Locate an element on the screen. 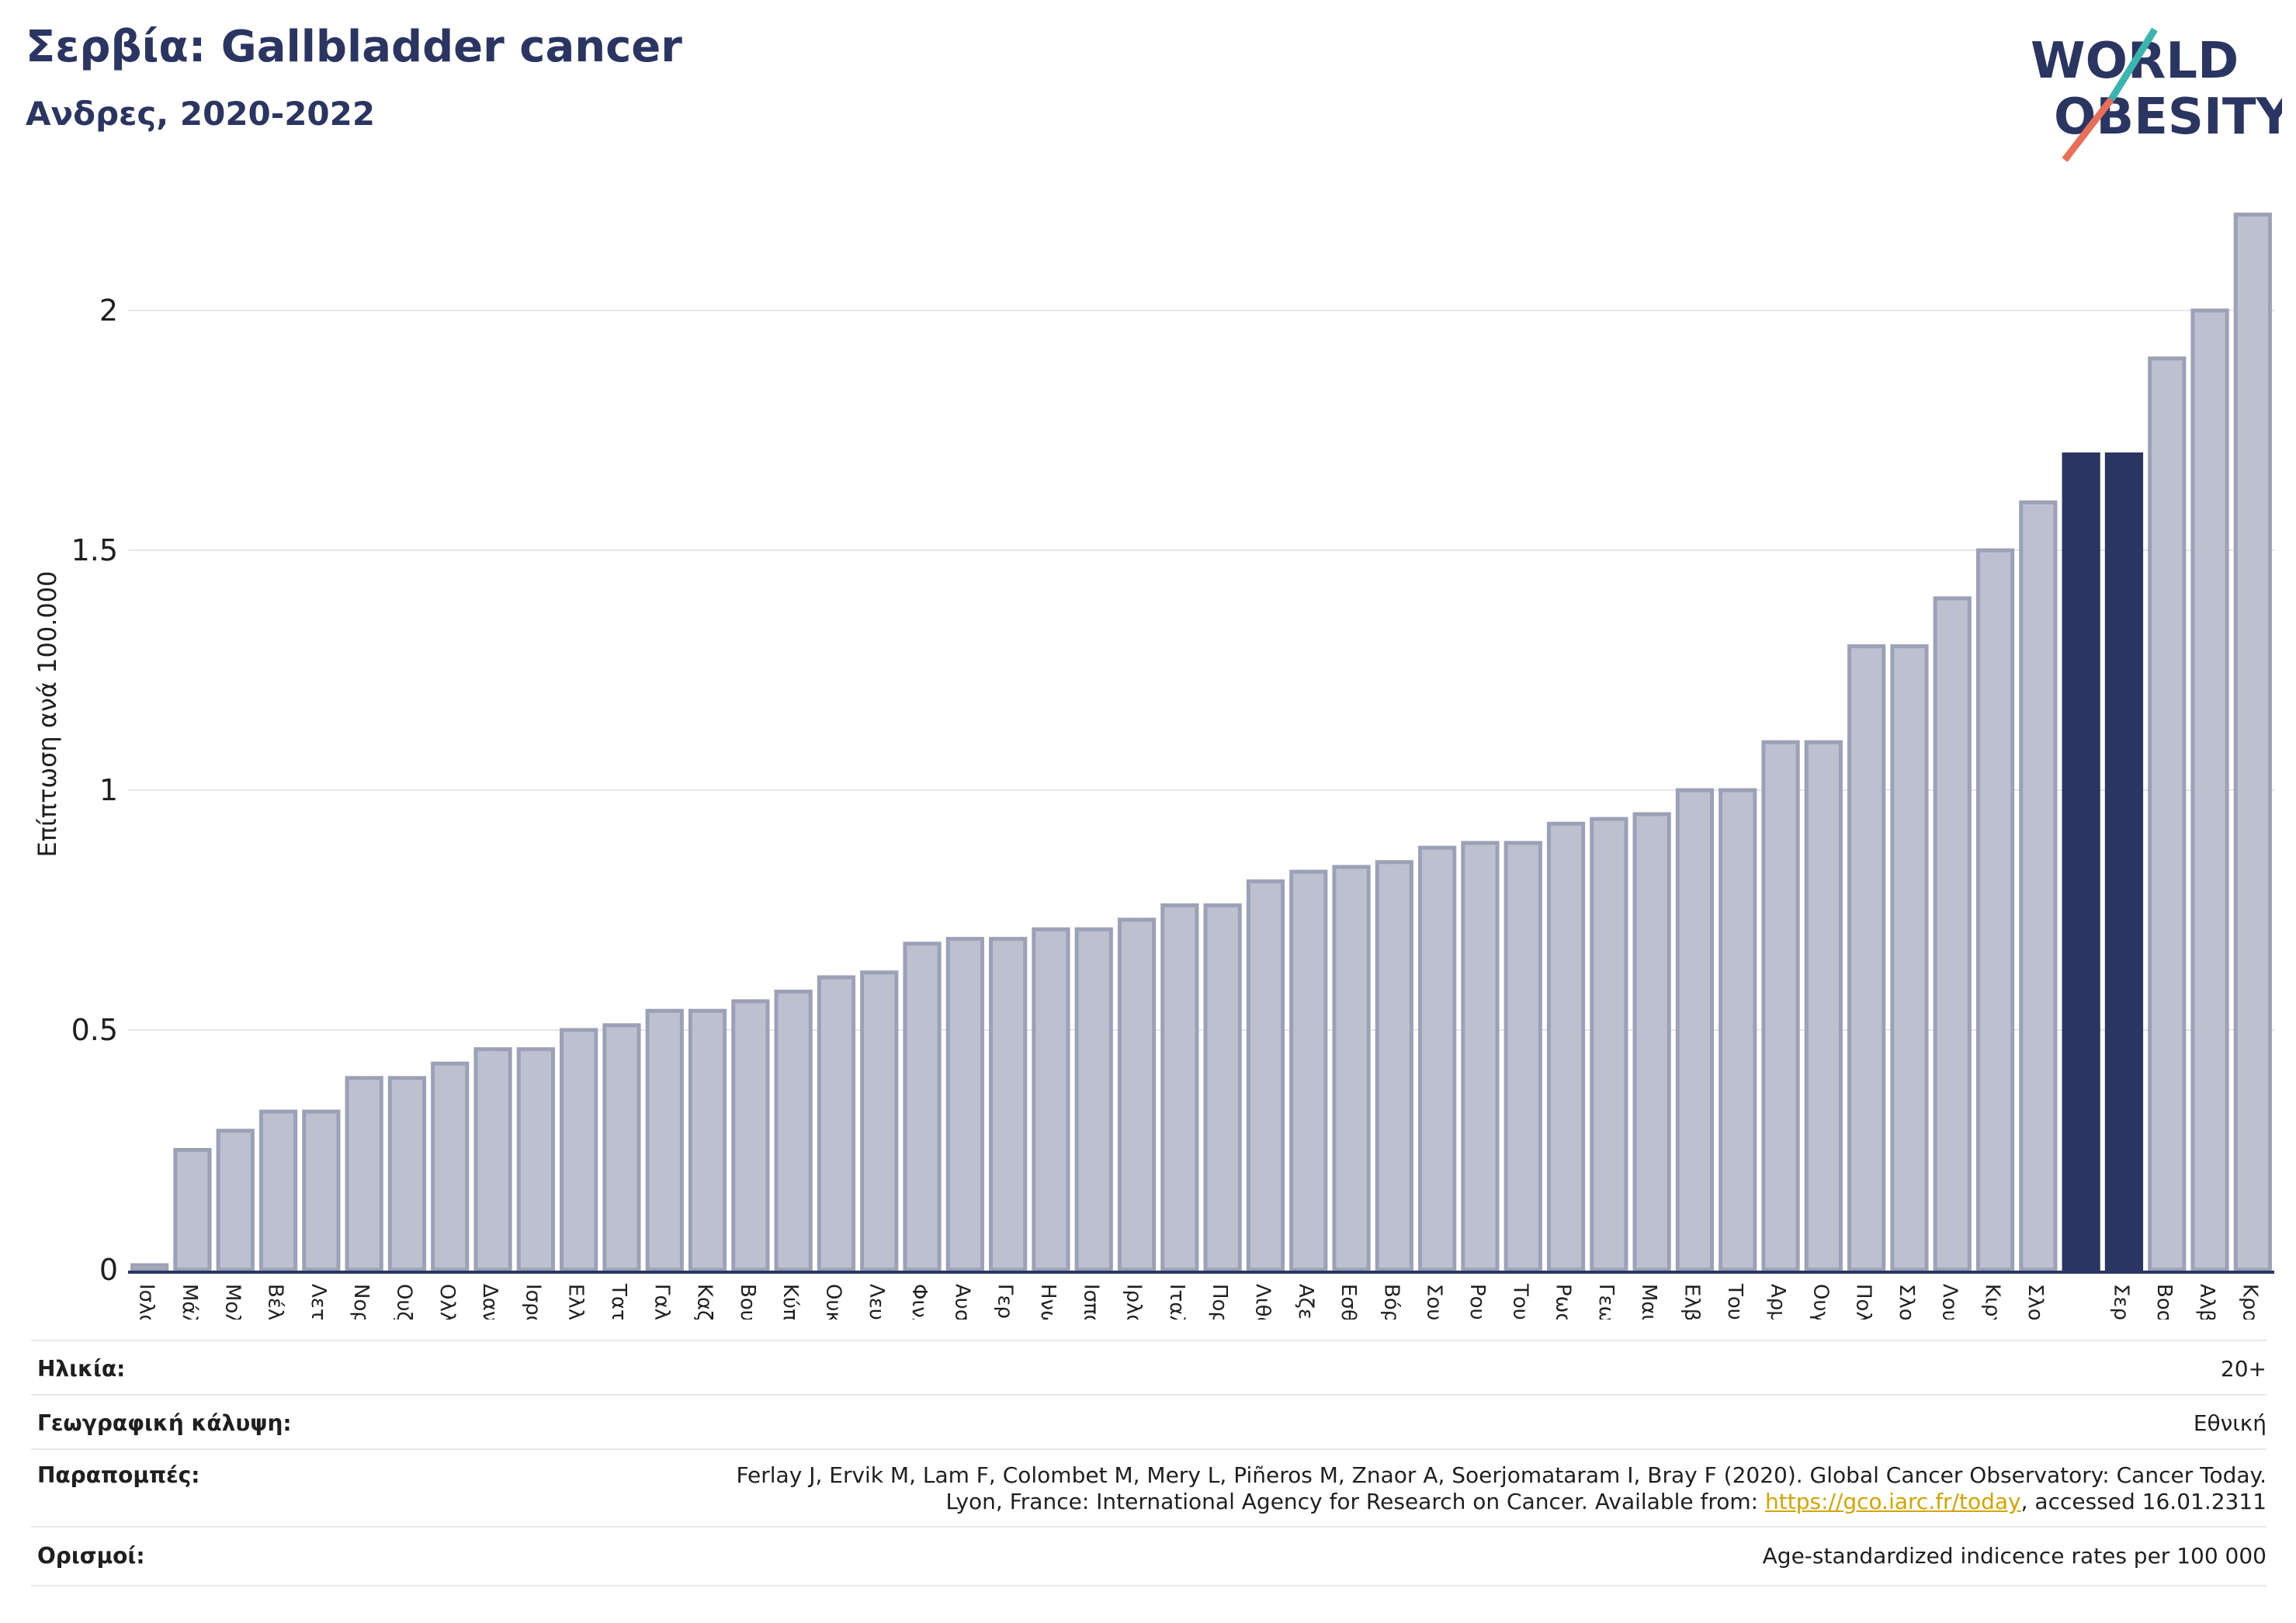  y-tick-label: 0 is located at coordinates (108, 1270).